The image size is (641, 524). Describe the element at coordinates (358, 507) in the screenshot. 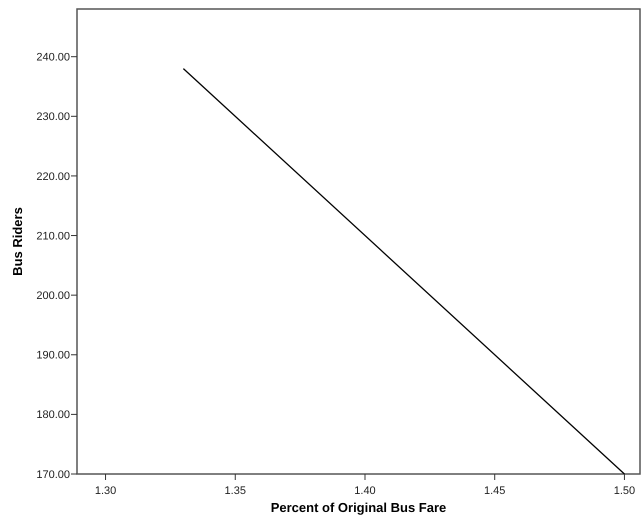

I see `x-axis-title: Percent of Original Bus Fare` at that location.